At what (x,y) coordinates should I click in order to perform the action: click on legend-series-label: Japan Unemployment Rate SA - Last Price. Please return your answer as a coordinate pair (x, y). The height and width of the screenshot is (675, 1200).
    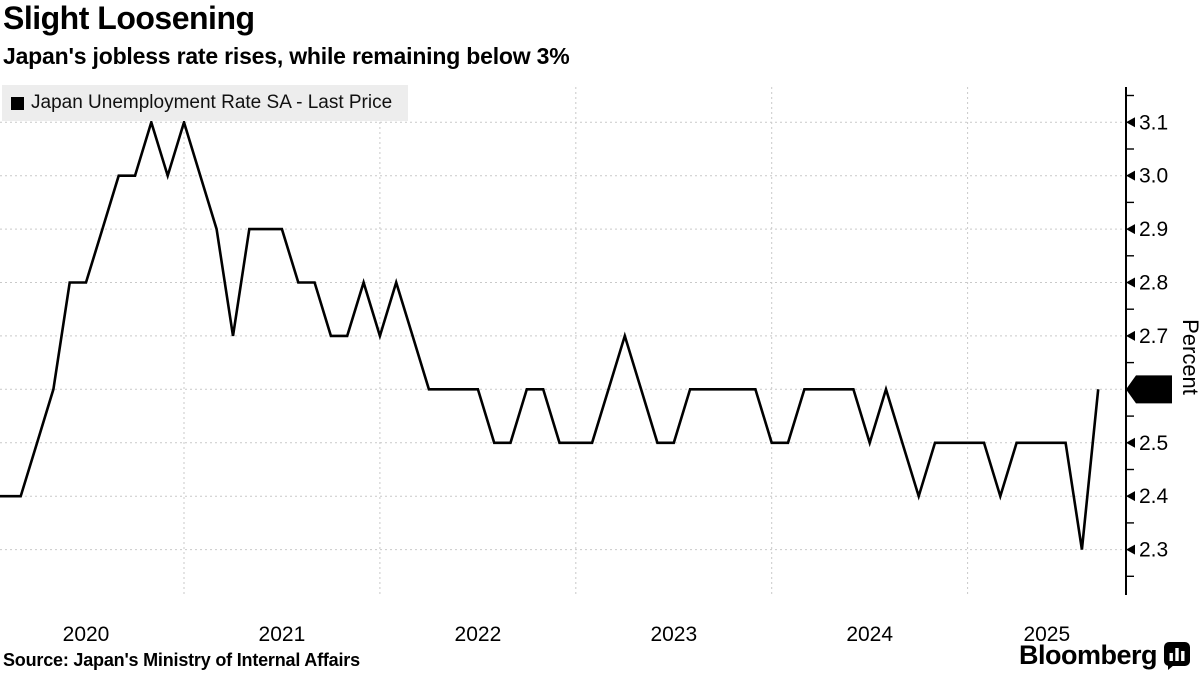
    Looking at the image, I should click on (212, 102).